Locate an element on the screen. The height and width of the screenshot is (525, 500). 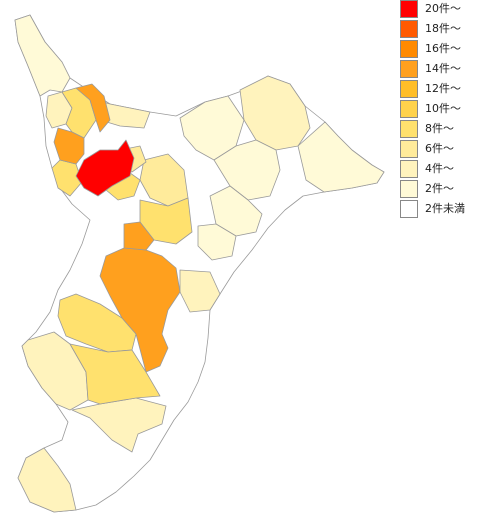
municipality-northwest-tip is located at coordinates (42, 55).